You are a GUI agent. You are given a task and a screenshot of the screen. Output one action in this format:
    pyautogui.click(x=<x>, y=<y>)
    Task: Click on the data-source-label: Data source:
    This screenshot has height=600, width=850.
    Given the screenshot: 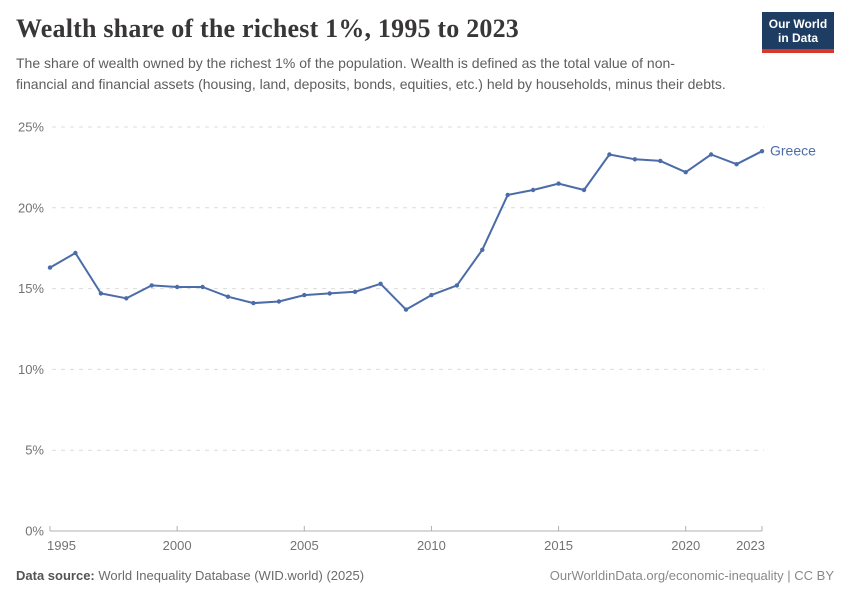 What is the action you would take?
    pyautogui.click(x=55, y=575)
    